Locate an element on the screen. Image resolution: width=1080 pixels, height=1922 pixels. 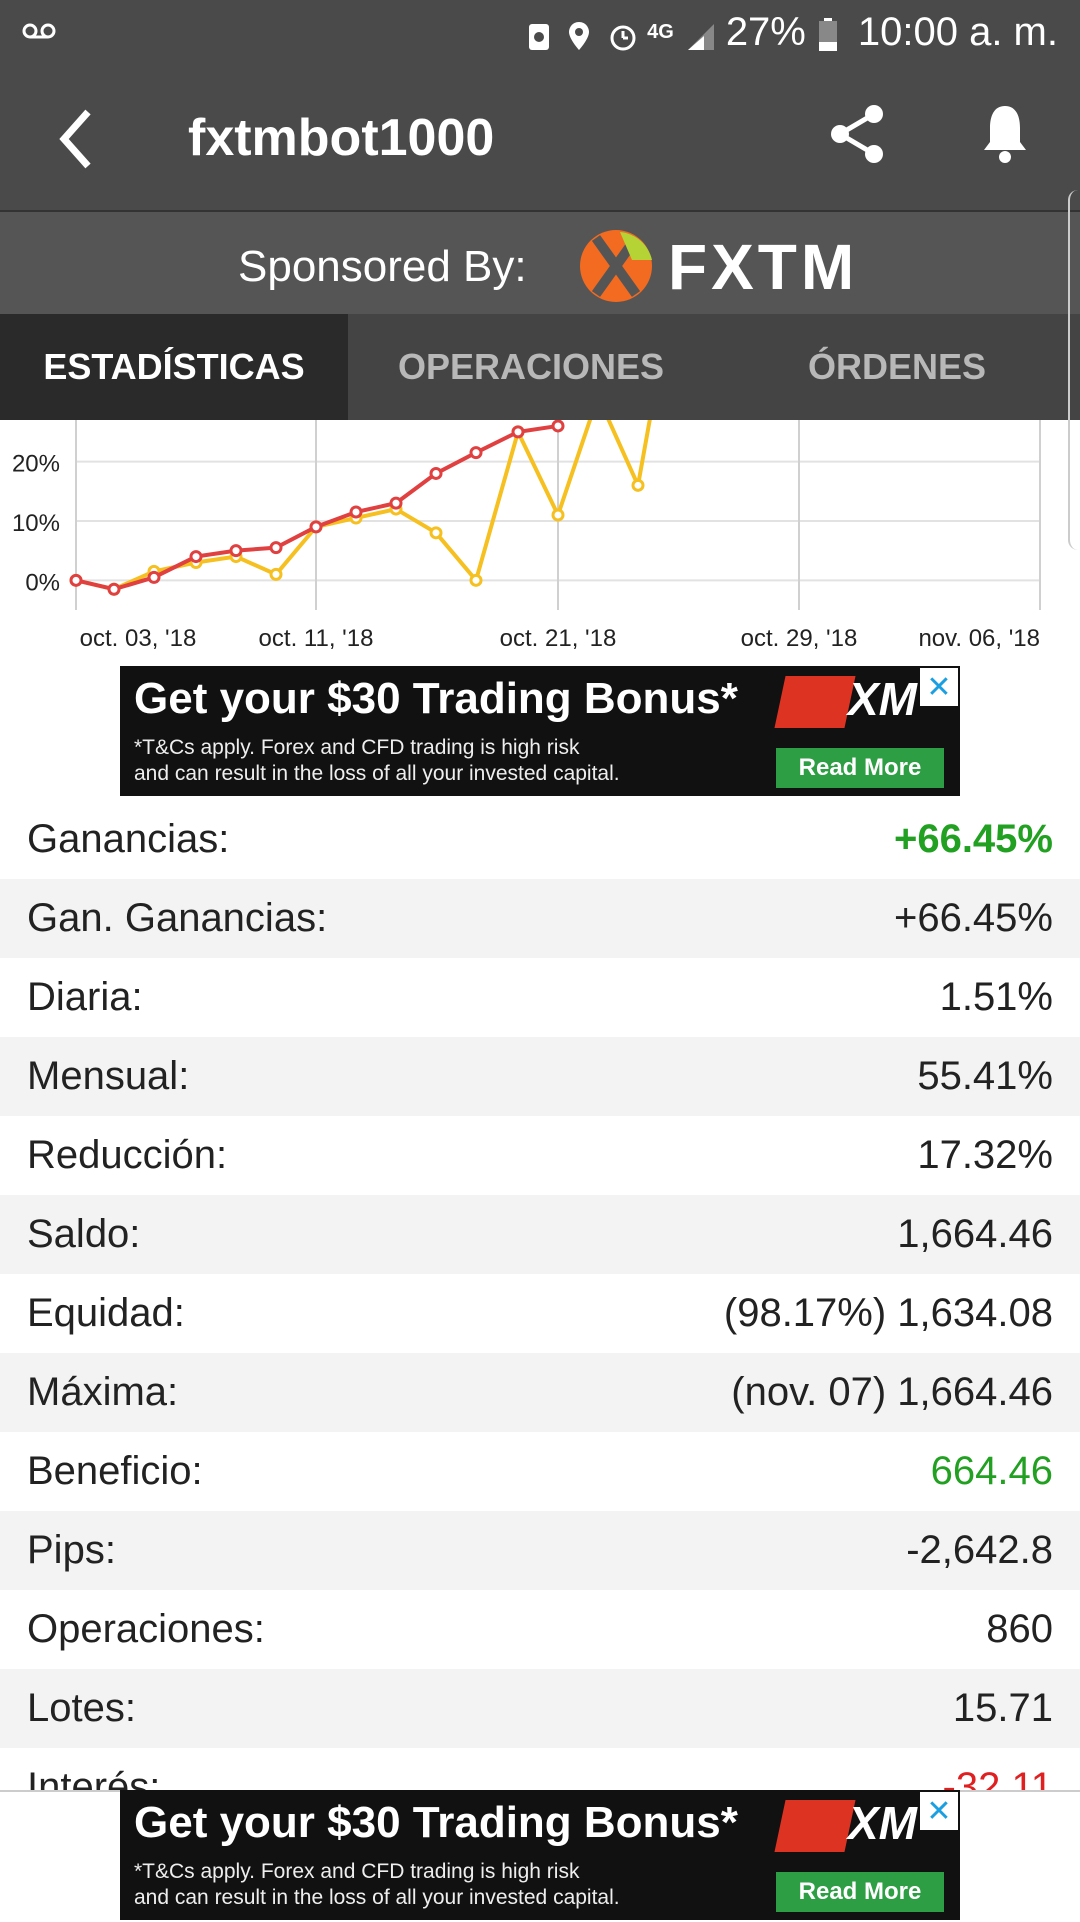
alarm-icon is located at coordinates (621, 33).